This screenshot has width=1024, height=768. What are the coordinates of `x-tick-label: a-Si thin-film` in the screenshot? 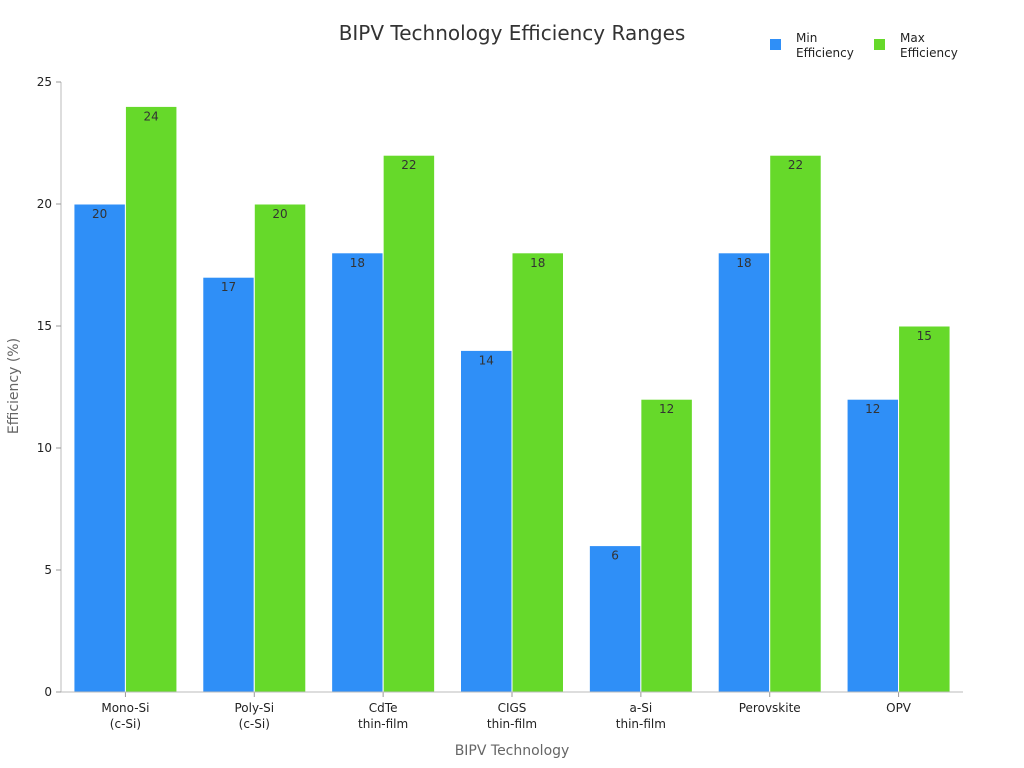 It's located at (641, 716).